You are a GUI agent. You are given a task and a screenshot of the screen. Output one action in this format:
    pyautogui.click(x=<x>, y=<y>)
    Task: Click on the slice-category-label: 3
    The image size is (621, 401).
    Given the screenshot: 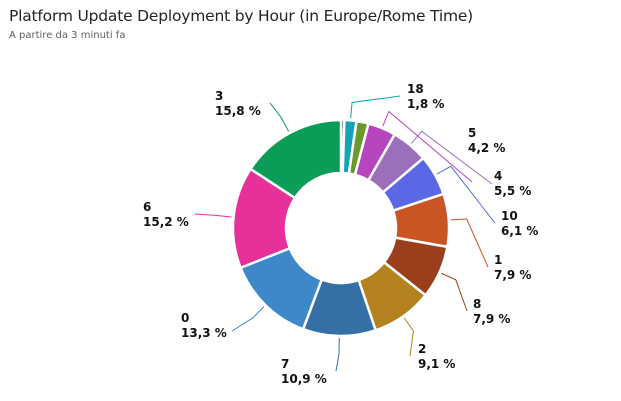 What is the action you would take?
    pyautogui.click(x=219, y=96)
    